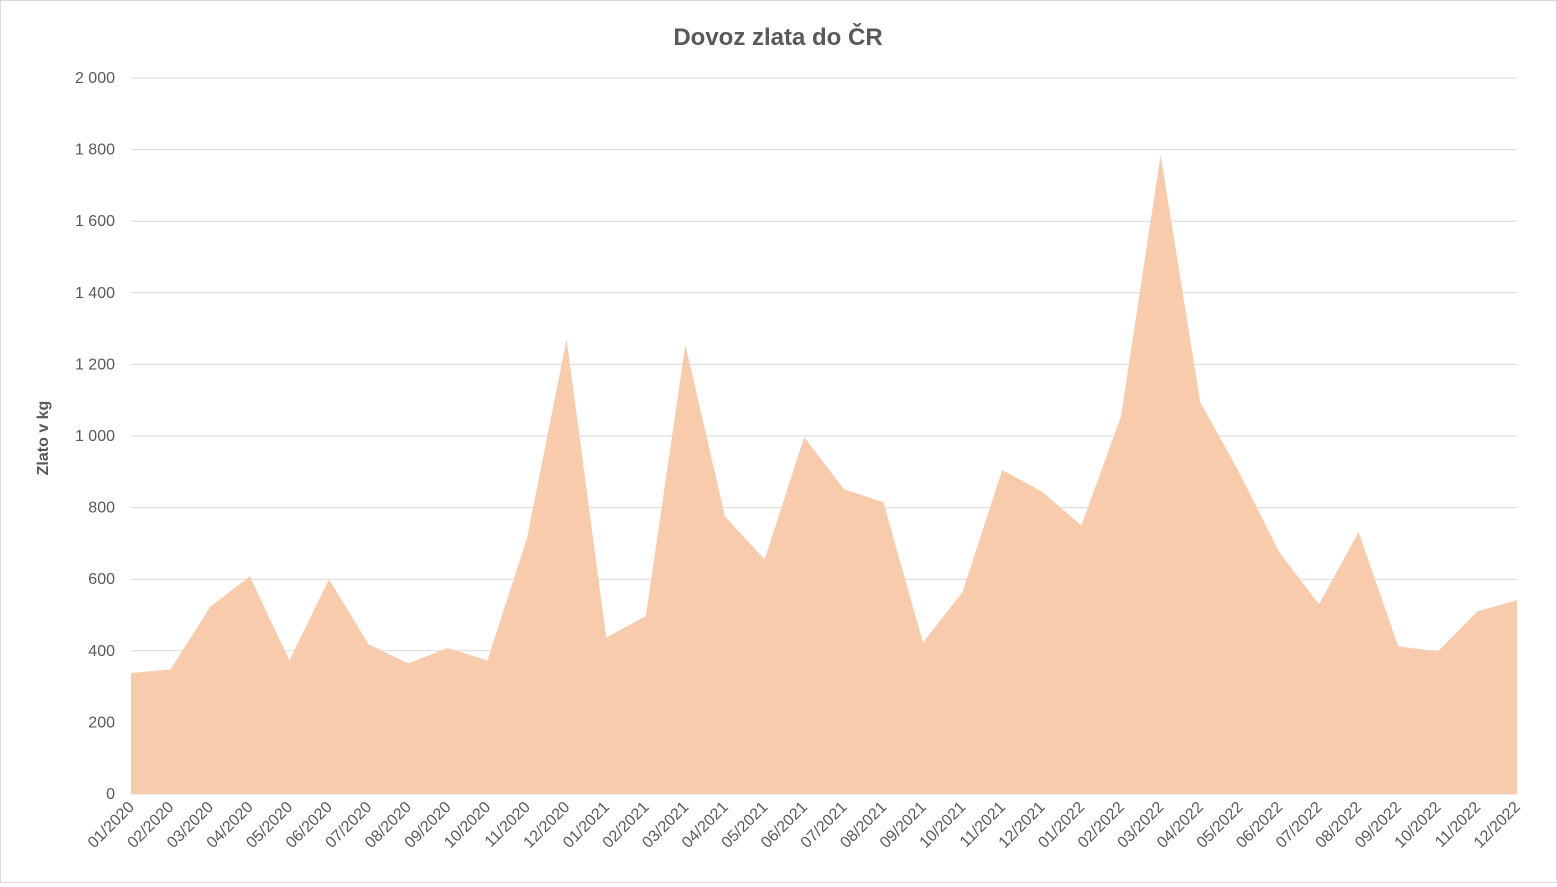 This screenshot has width=1557, height=887. What do you see at coordinates (101, 651) in the screenshot?
I see `y-tick-label: 400` at bounding box center [101, 651].